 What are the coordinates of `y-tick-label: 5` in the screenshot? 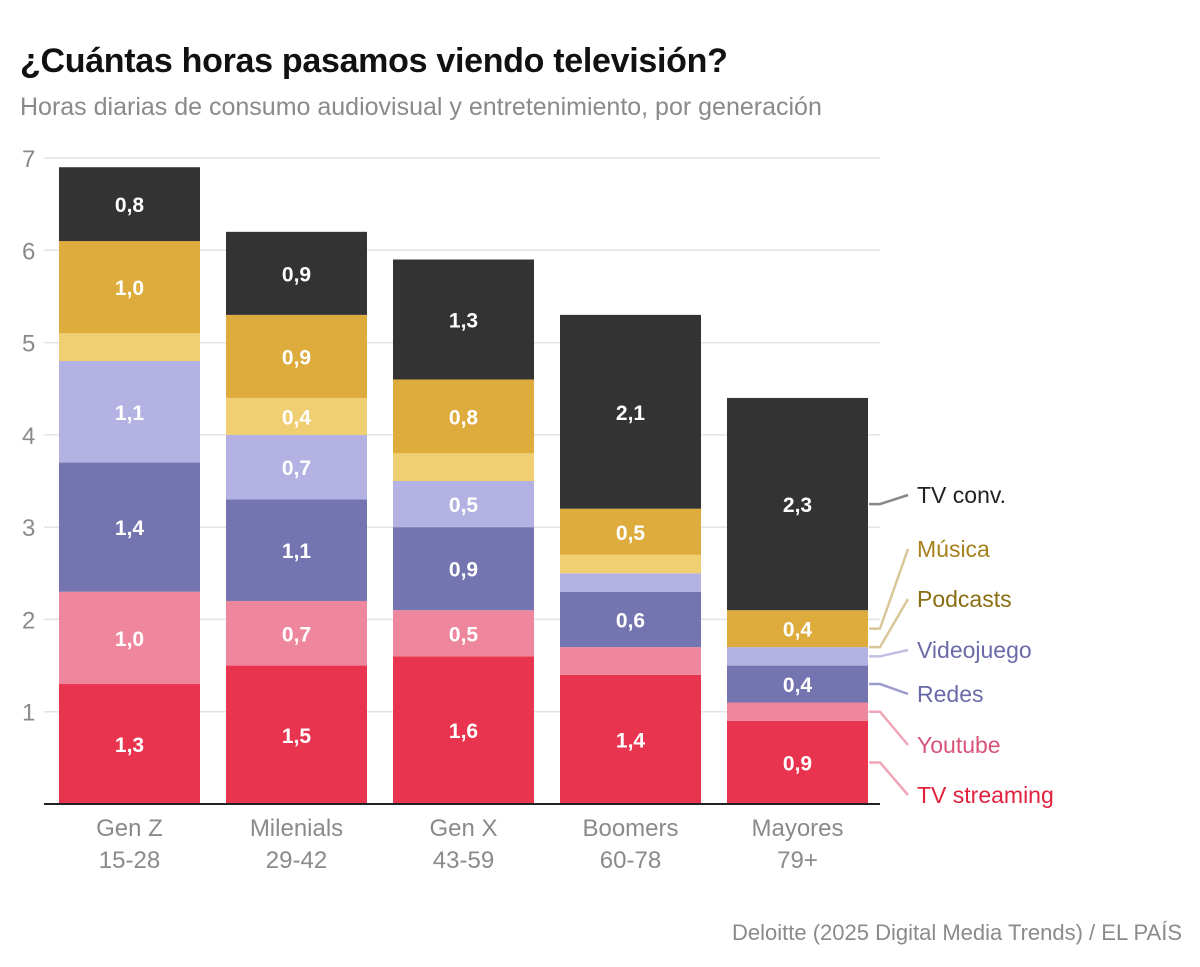 It's located at (28, 344).